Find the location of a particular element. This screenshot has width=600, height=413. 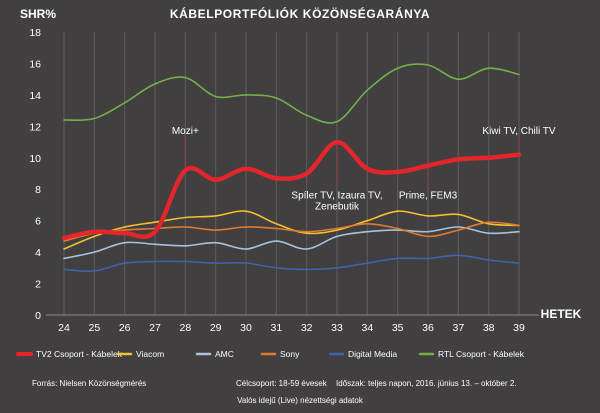

y-tick-label: 14 is located at coordinates (35, 96).